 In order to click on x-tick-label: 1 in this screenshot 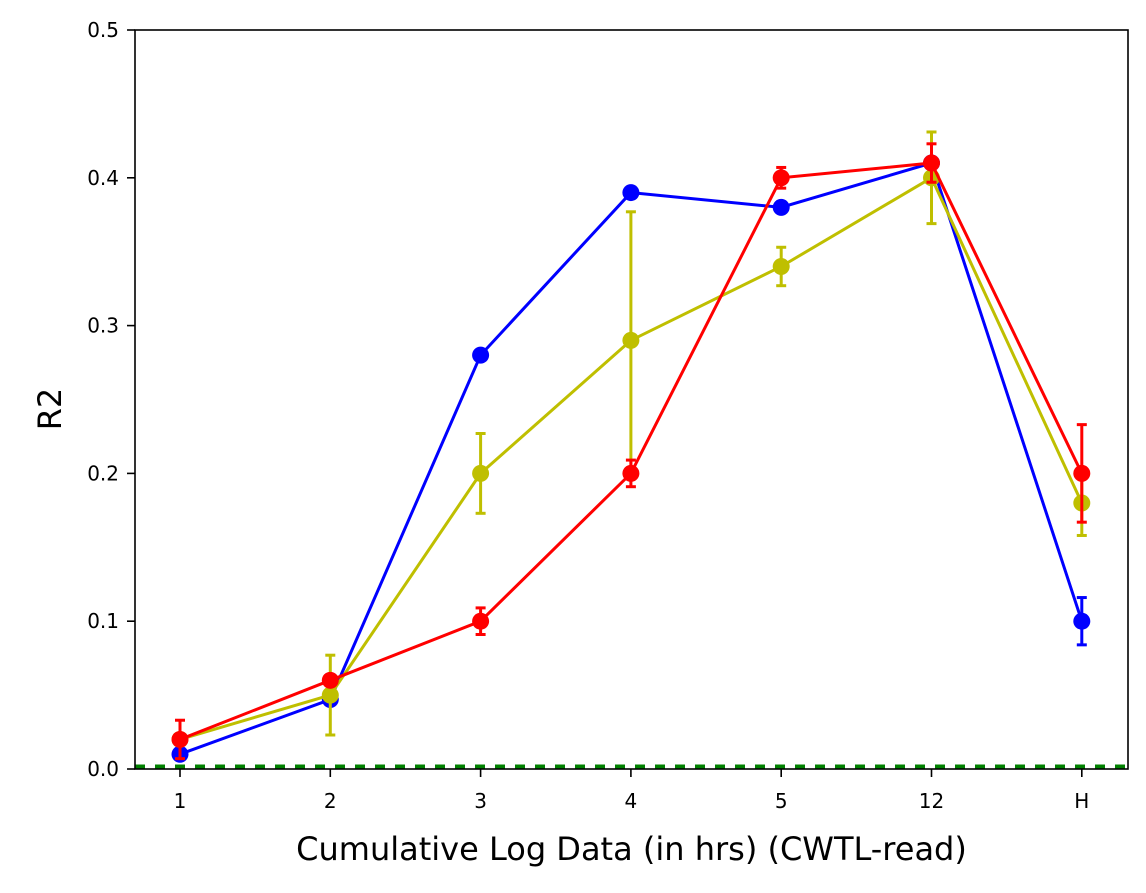, I will do `click(180, 801)`.